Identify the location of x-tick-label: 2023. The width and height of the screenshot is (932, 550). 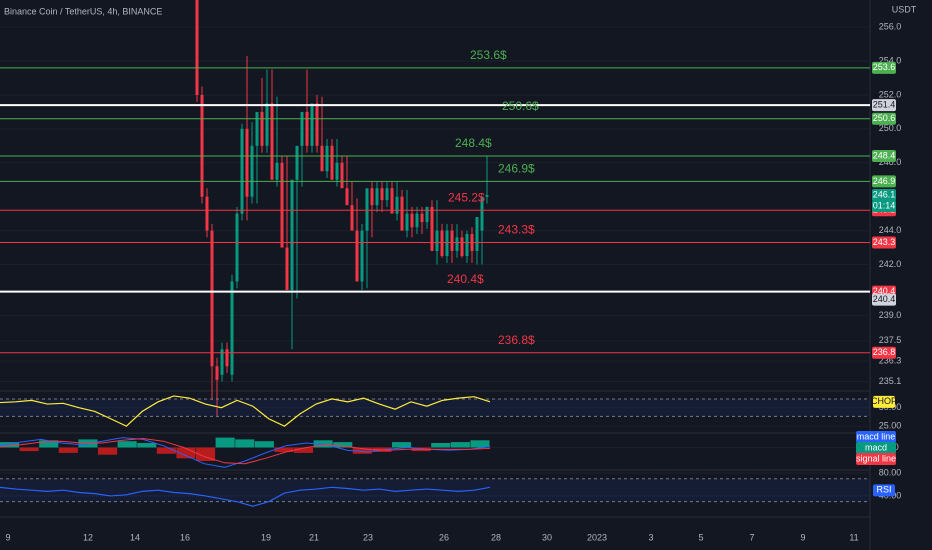
(597, 537).